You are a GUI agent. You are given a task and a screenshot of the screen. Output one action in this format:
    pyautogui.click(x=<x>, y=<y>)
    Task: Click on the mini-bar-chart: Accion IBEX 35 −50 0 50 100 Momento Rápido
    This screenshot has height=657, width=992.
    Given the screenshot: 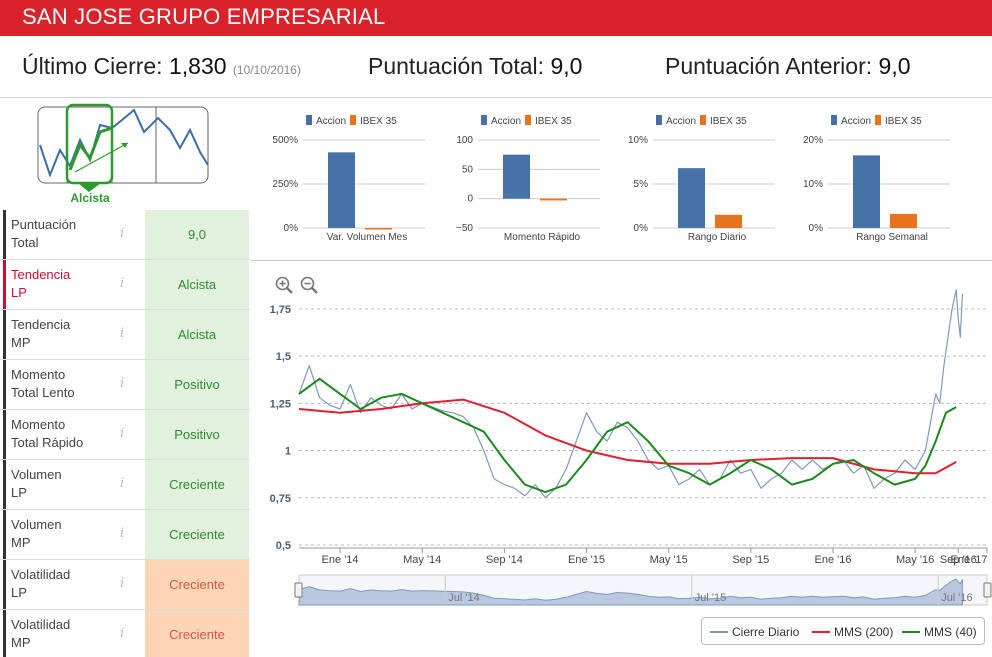 What is the action you would take?
    pyautogui.click(x=528, y=179)
    